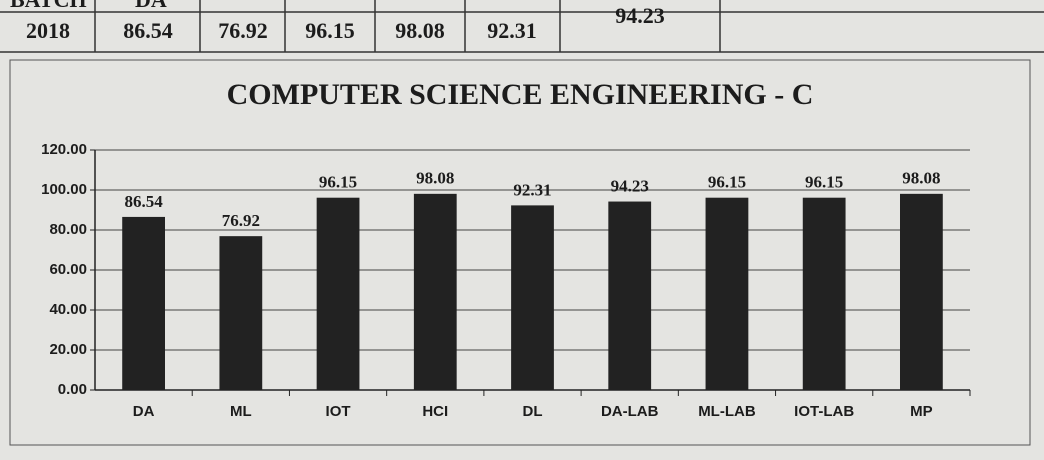 The image size is (1044, 460). Describe the element at coordinates (330, 30) in the screenshot. I see `table-cell: 96.15` at that location.